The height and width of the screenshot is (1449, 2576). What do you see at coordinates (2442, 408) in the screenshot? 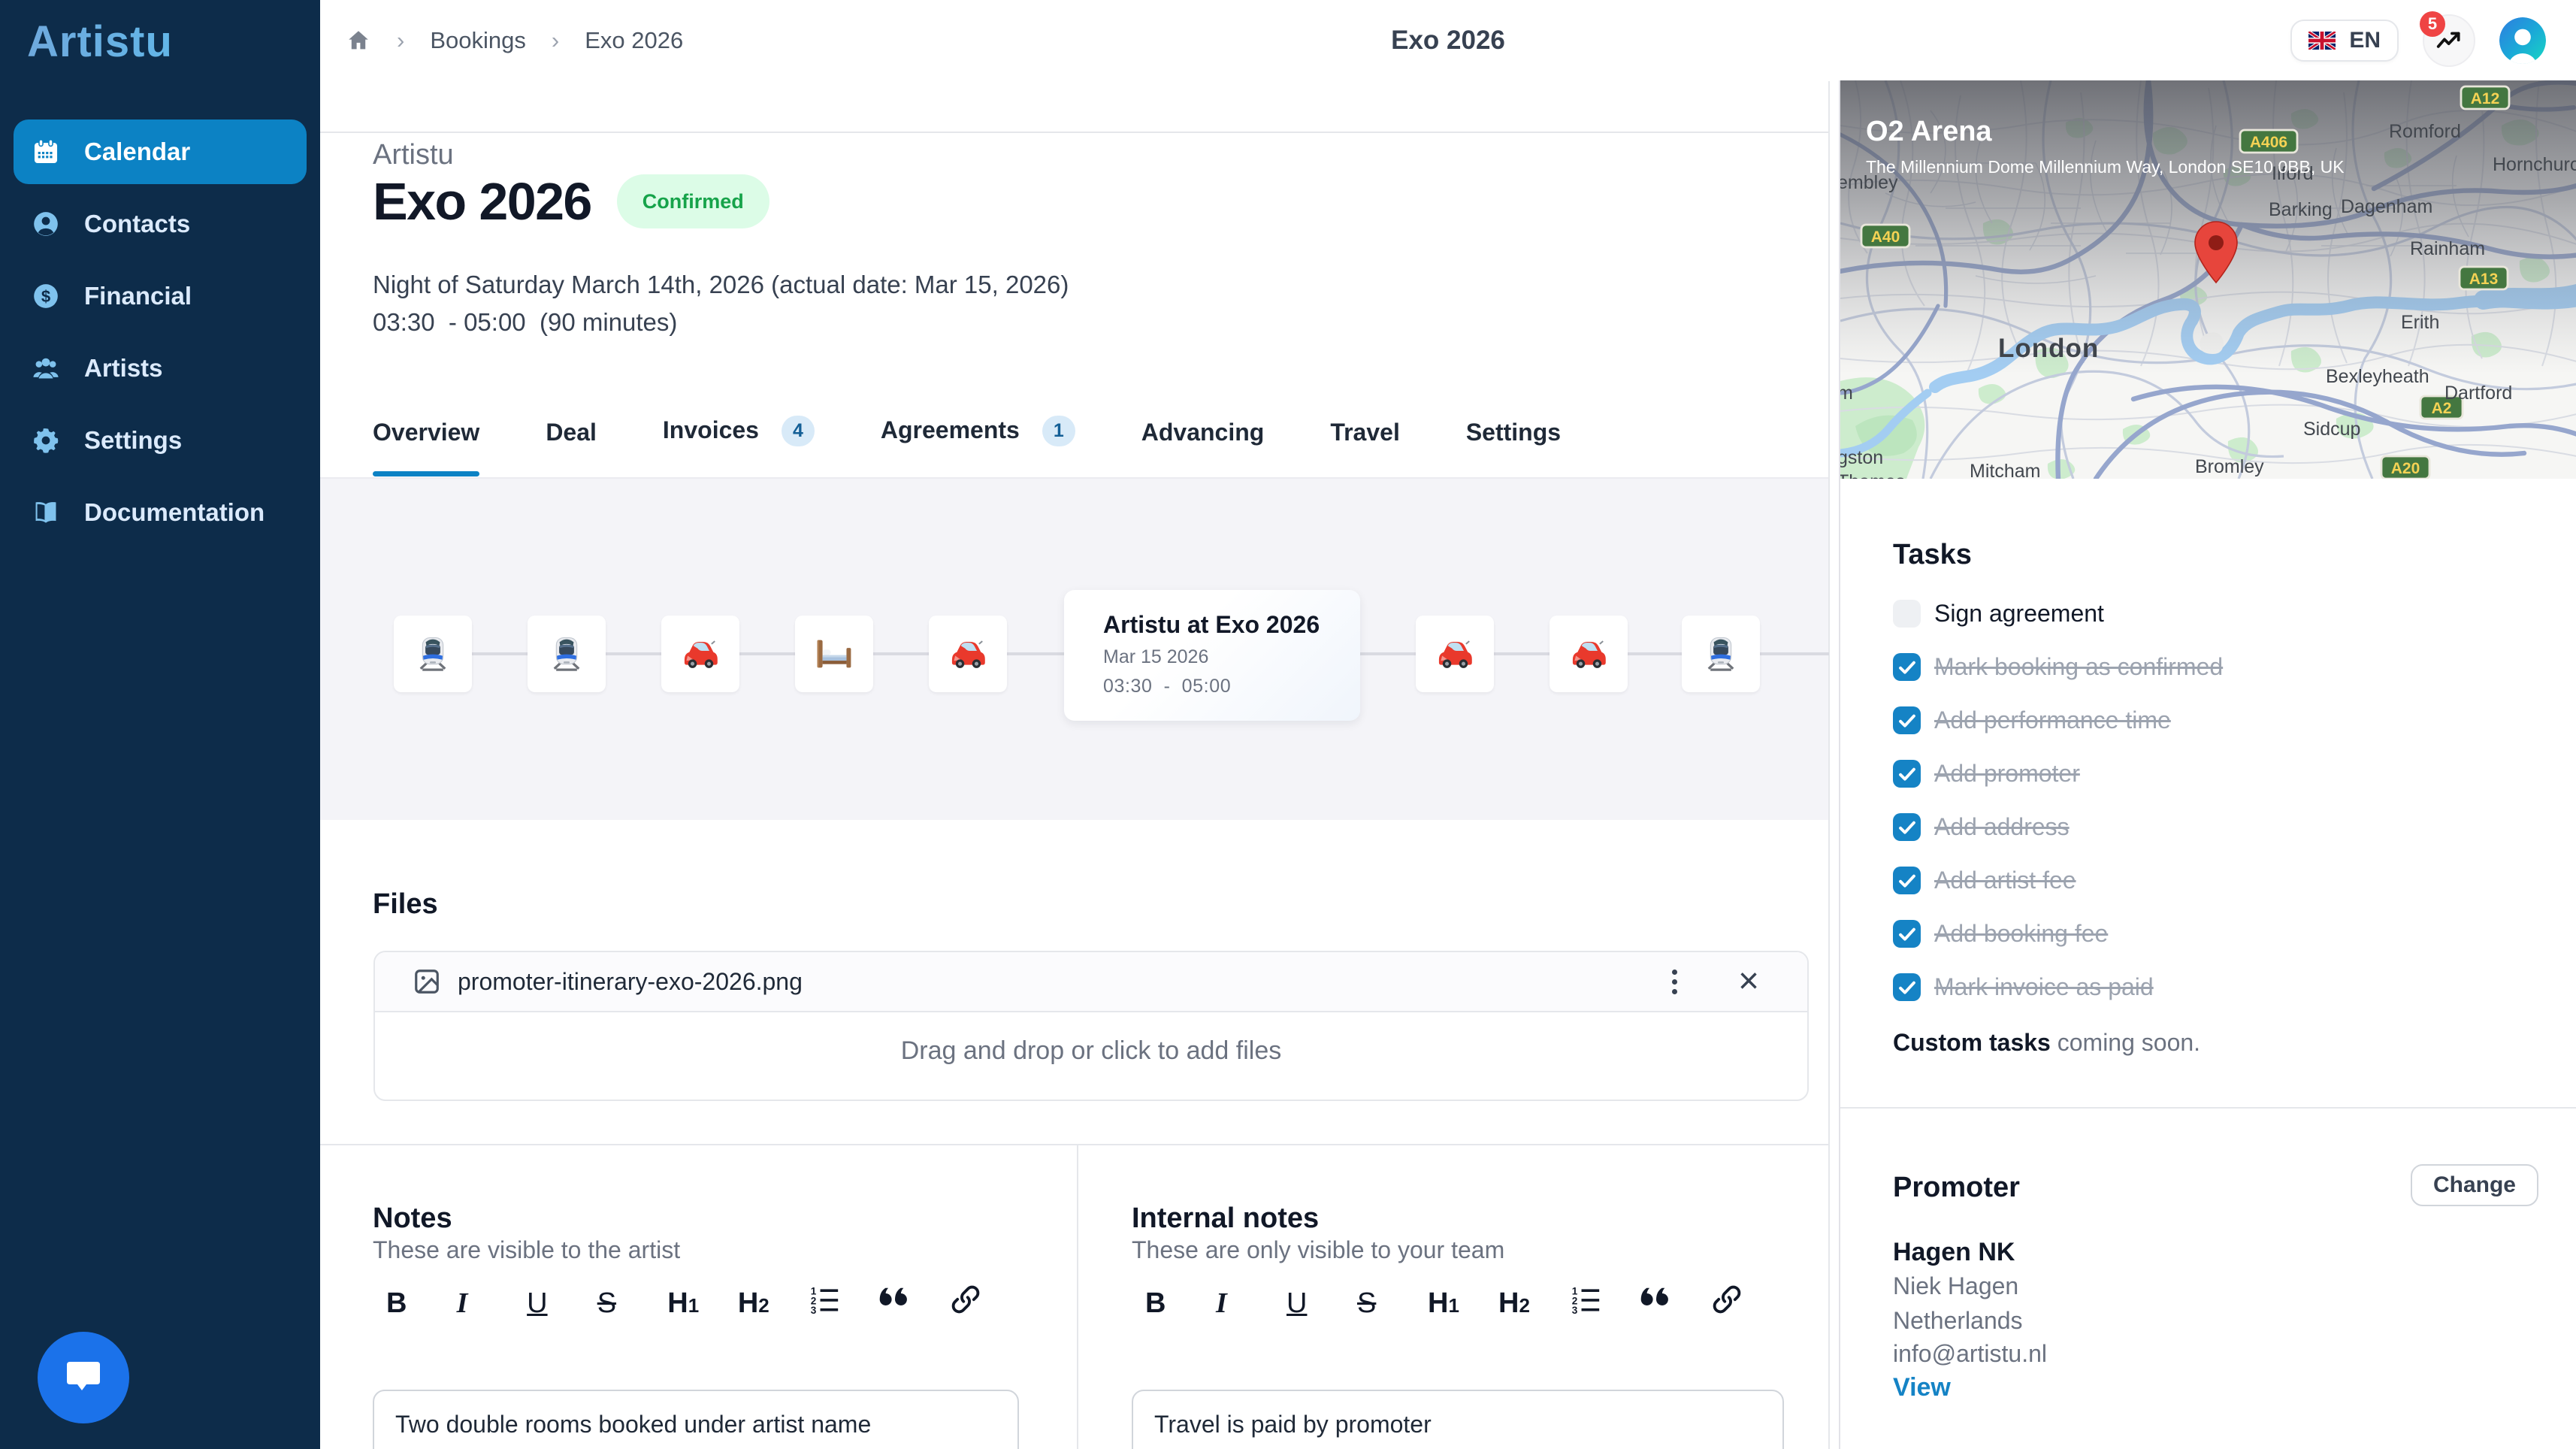
I see `svg-text: A2` at bounding box center [2442, 408].